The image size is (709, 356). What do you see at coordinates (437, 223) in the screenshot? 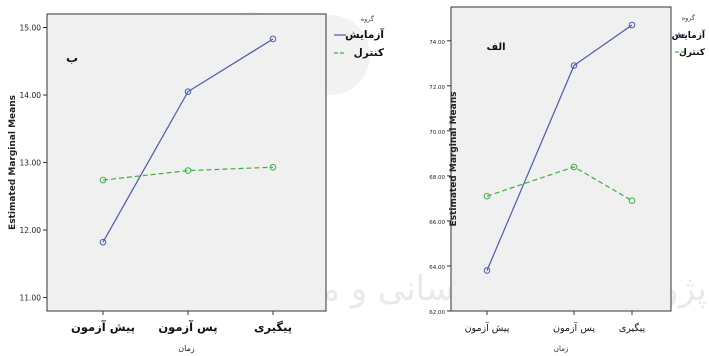
I see `y-tick-label: 66.00` at bounding box center [437, 223].